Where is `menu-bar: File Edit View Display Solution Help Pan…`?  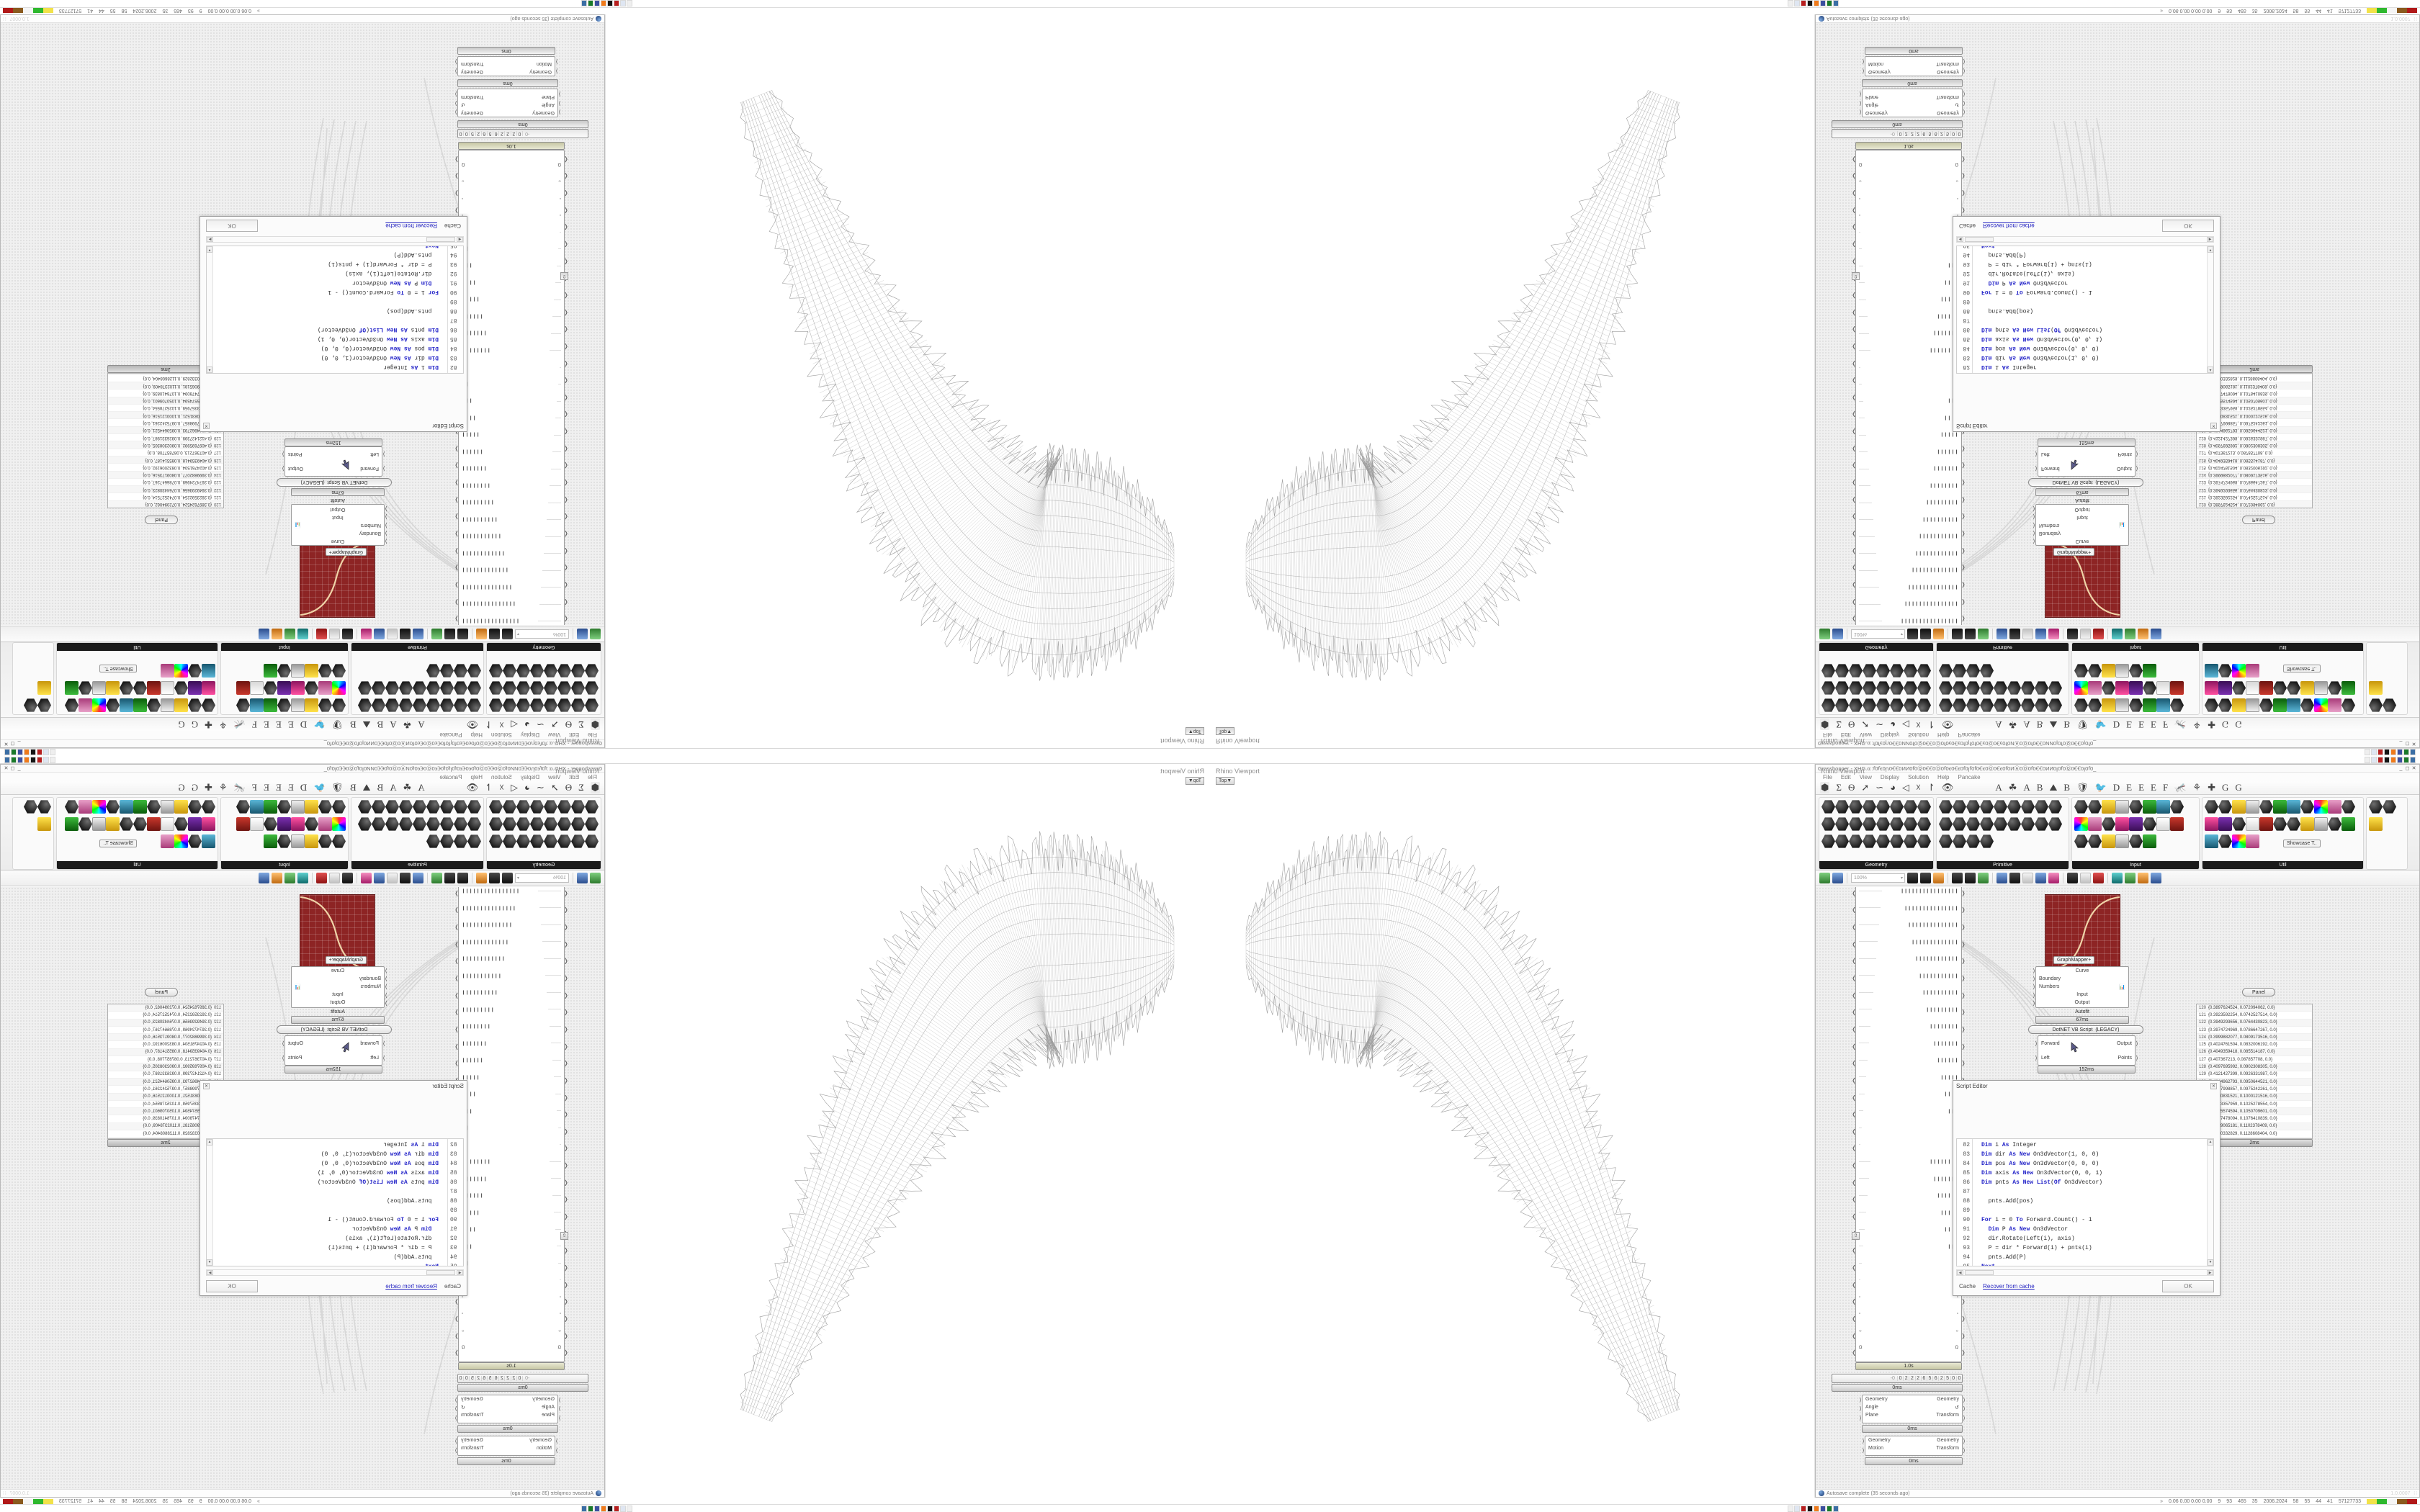
menu-bar: File Edit View Display Solution Help Pan… is located at coordinates (302, 777).